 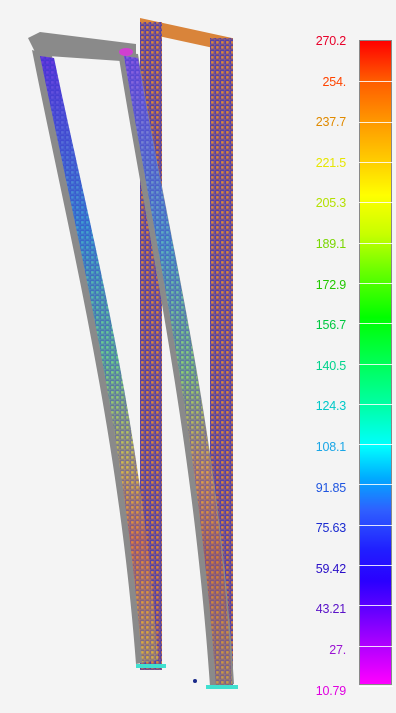 I want to click on legend-label: 108.1, so click(x=331, y=447).